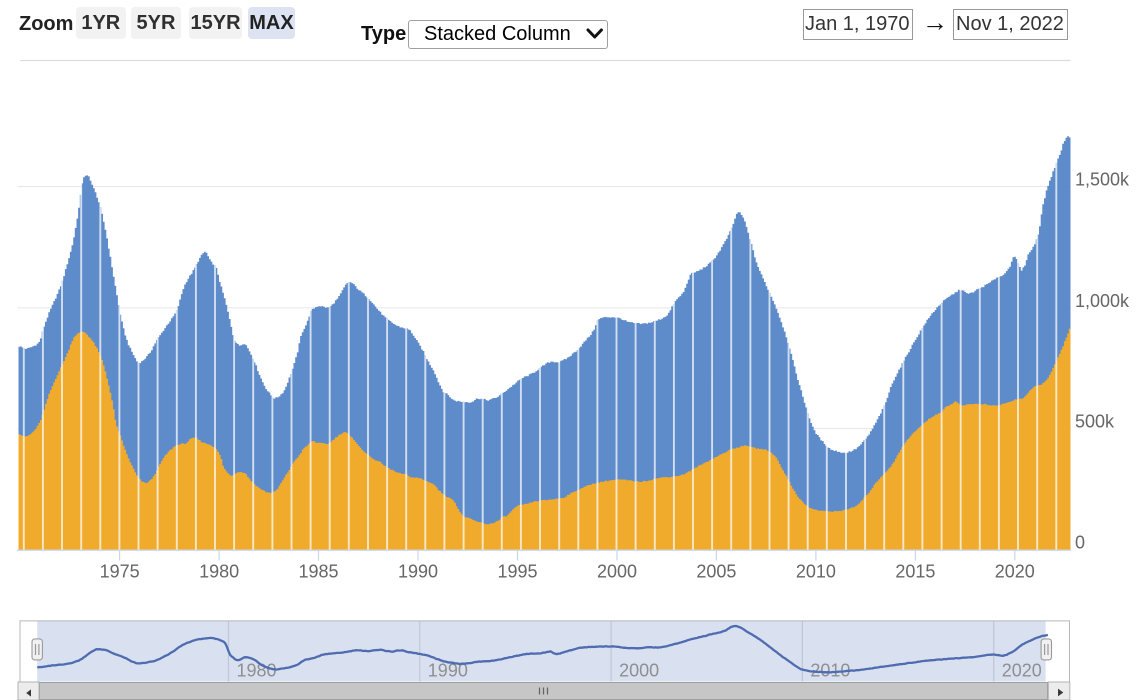  What do you see at coordinates (1095, 422) in the screenshot?
I see `svg-text: 500k` at bounding box center [1095, 422].